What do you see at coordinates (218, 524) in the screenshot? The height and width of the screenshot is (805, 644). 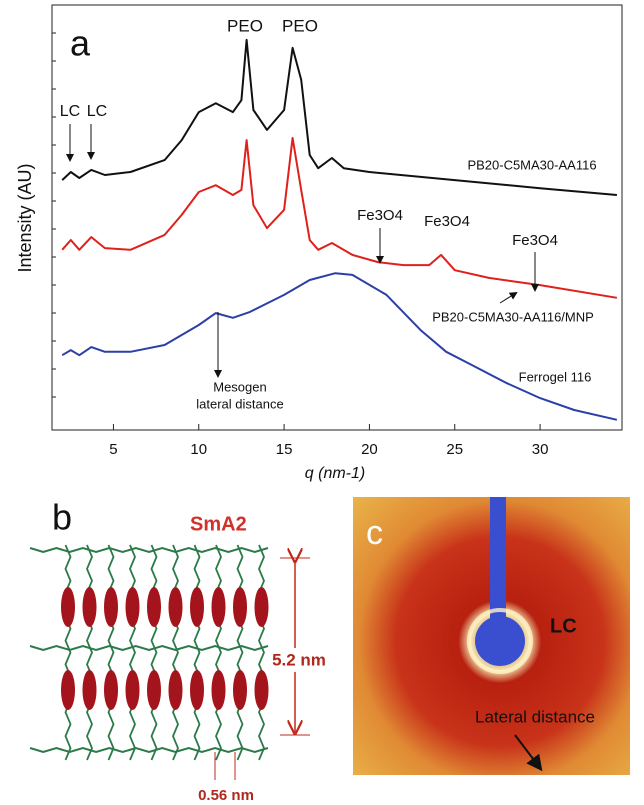 I see `phase-label: SmA2` at bounding box center [218, 524].